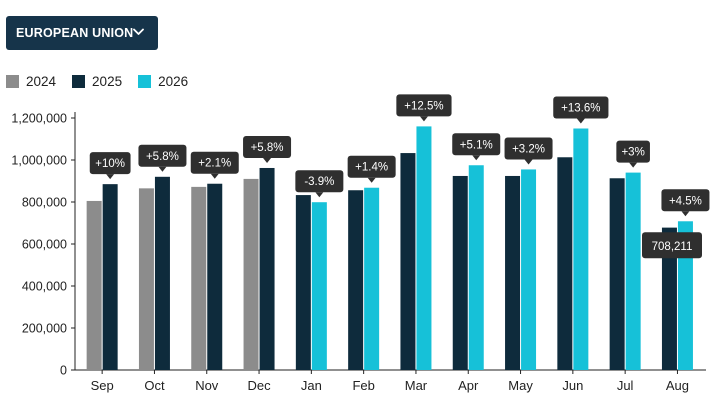  Describe the element at coordinates (138, 31) in the screenshot. I see `chevron-down-icon` at that location.